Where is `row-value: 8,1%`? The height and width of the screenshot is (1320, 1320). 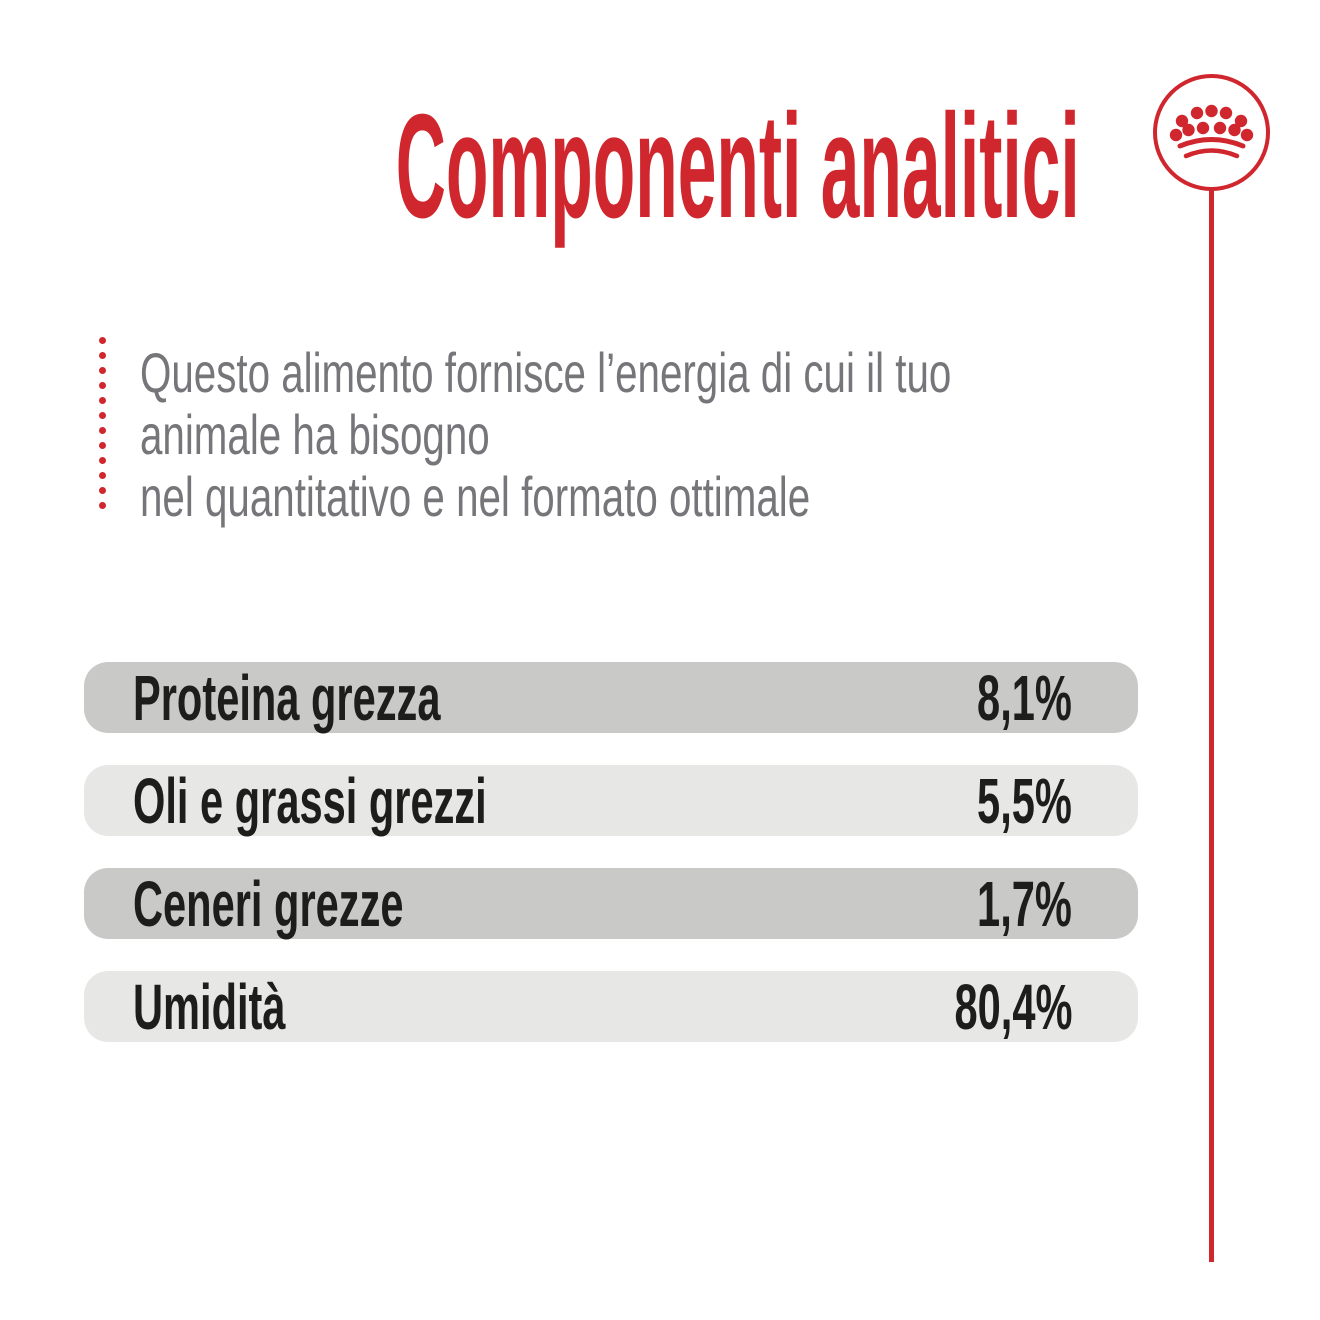 row-value: 8,1% is located at coordinates (1024, 697).